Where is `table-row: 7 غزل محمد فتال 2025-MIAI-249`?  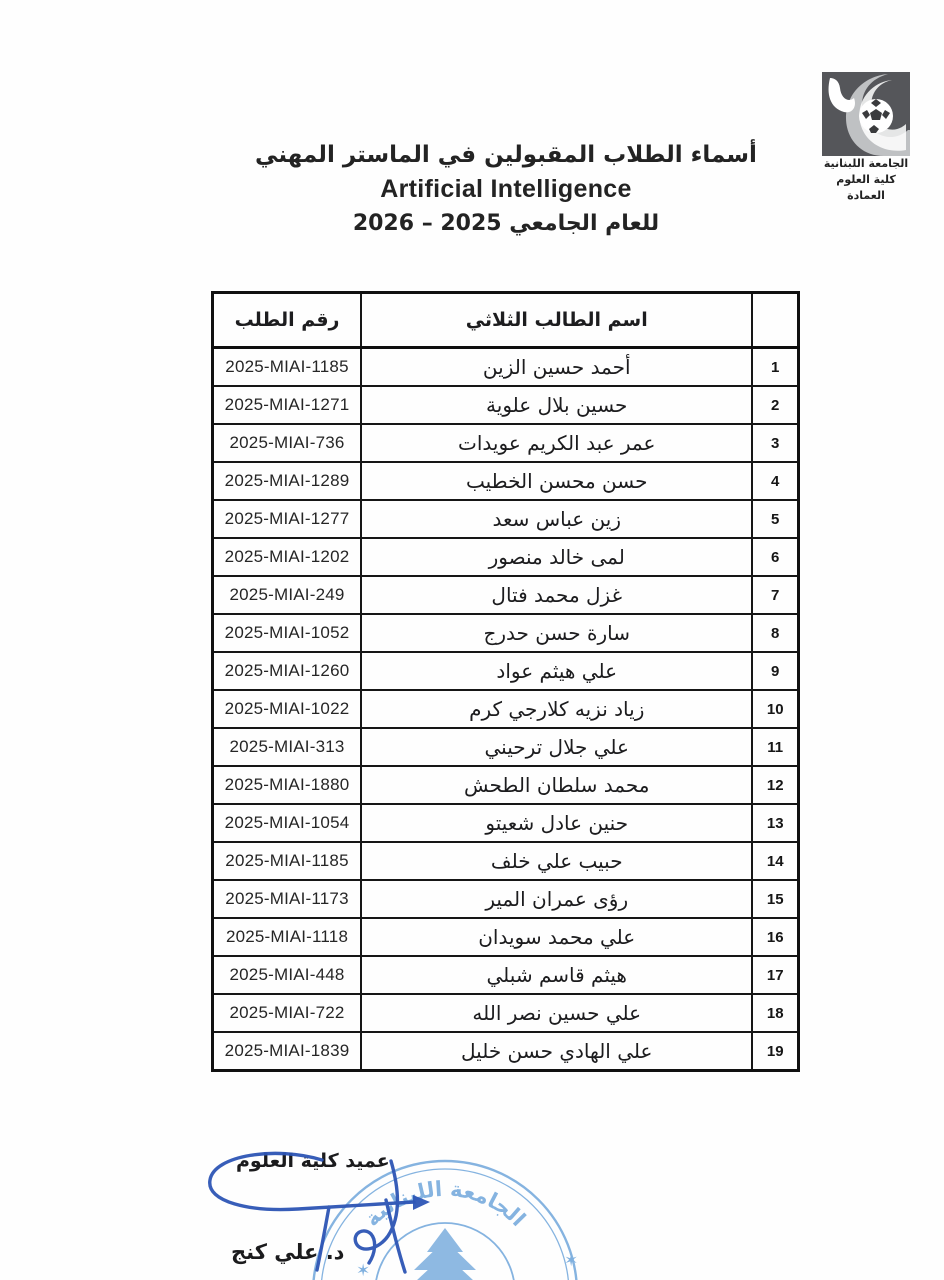
table-row: 7 غزل محمد فتال 2025-MIAI-249 is located at coordinates (505, 595).